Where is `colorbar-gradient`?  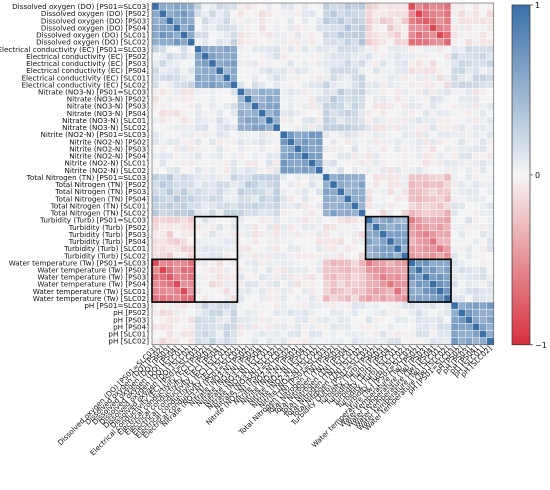 colorbar-gradient is located at coordinates (521, 175).